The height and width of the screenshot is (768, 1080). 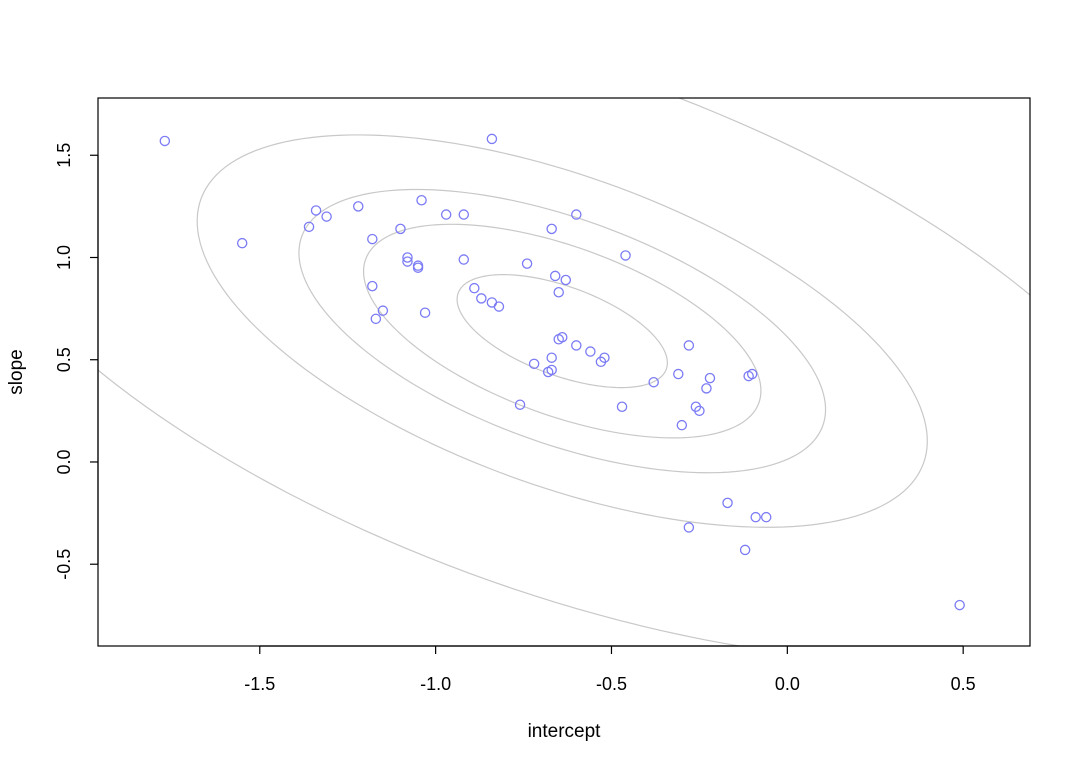 What do you see at coordinates (565, 731) in the screenshot?
I see `x-axis-label: intercept` at bounding box center [565, 731].